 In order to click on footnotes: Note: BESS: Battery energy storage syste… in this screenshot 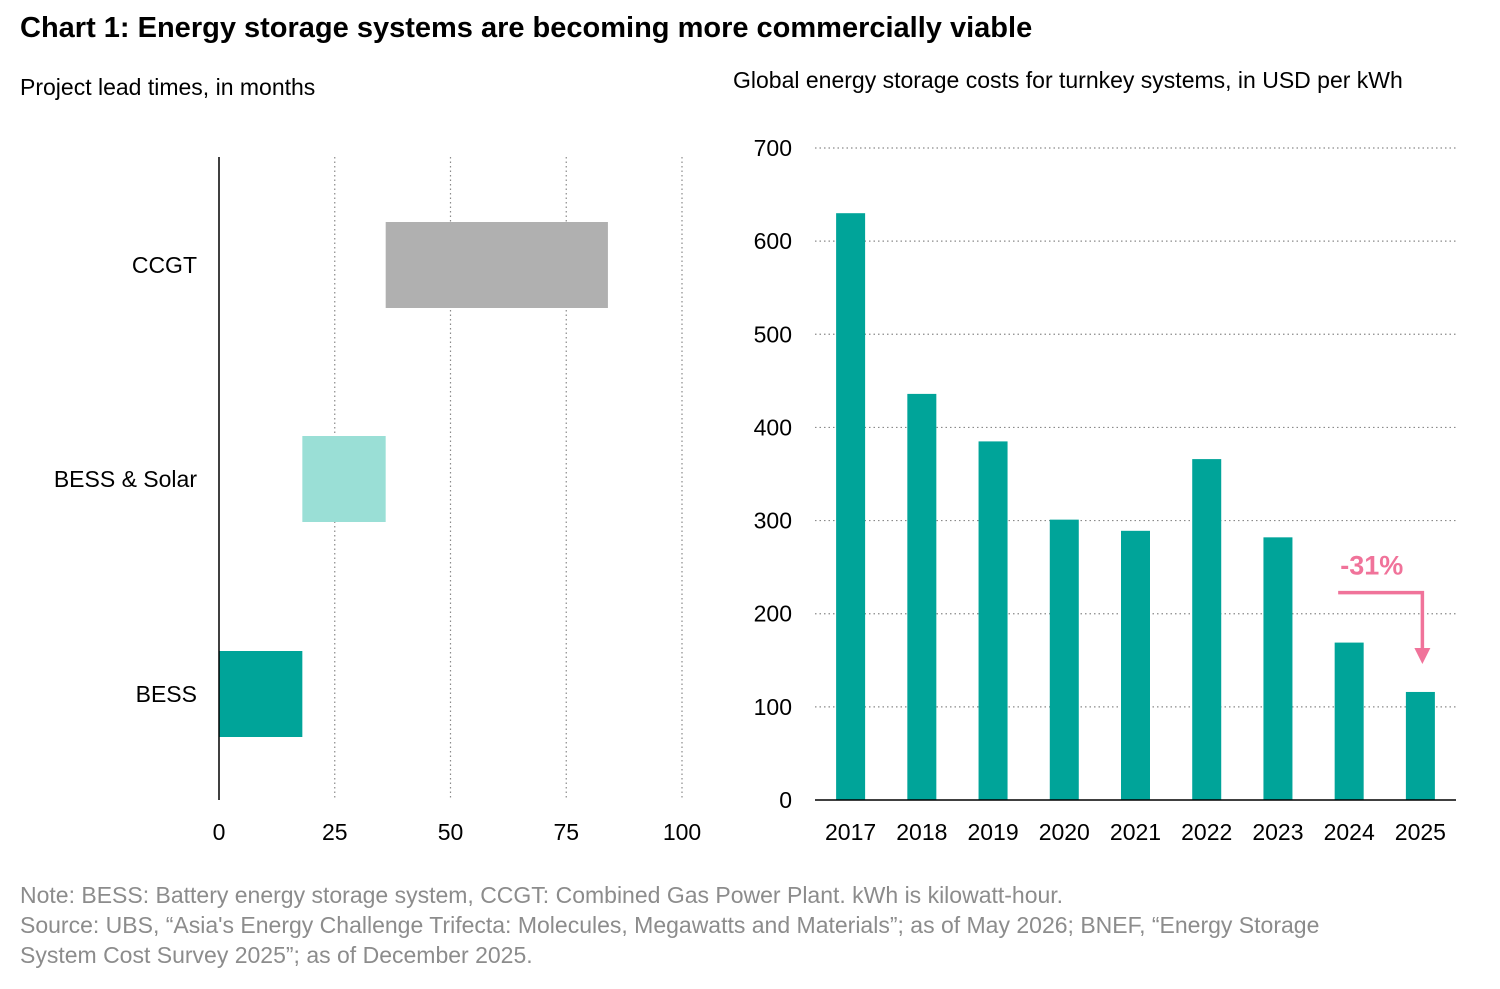, I will do `click(755, 925)`.